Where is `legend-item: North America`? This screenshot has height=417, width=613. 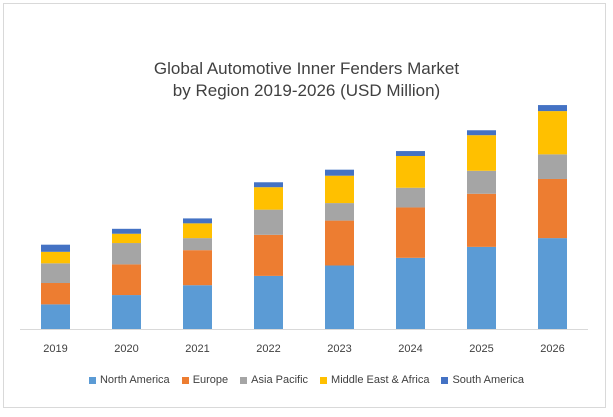
legend-item: North America is located at coordinates (129, 380).